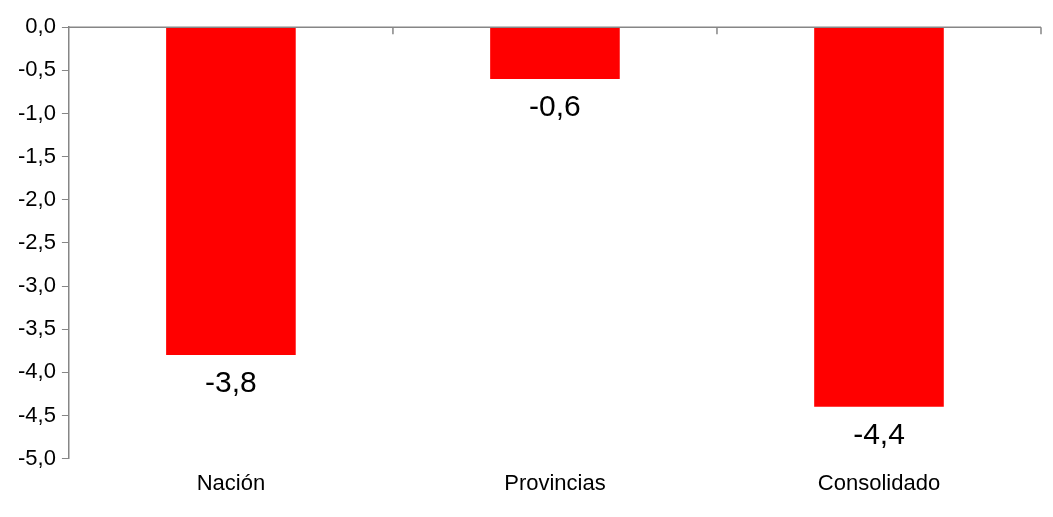  Describe the element at coordinates (231, 382) in the screenshot. I see `data-label: -3,8` at that location.